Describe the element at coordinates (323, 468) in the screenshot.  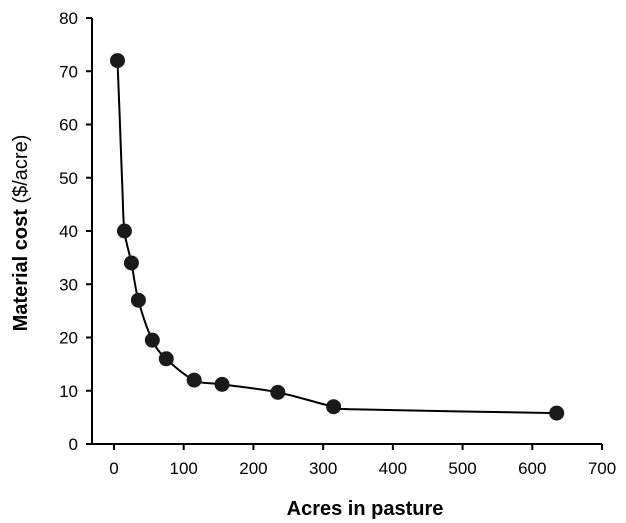
I see `x-tick-label: 300` at that location.